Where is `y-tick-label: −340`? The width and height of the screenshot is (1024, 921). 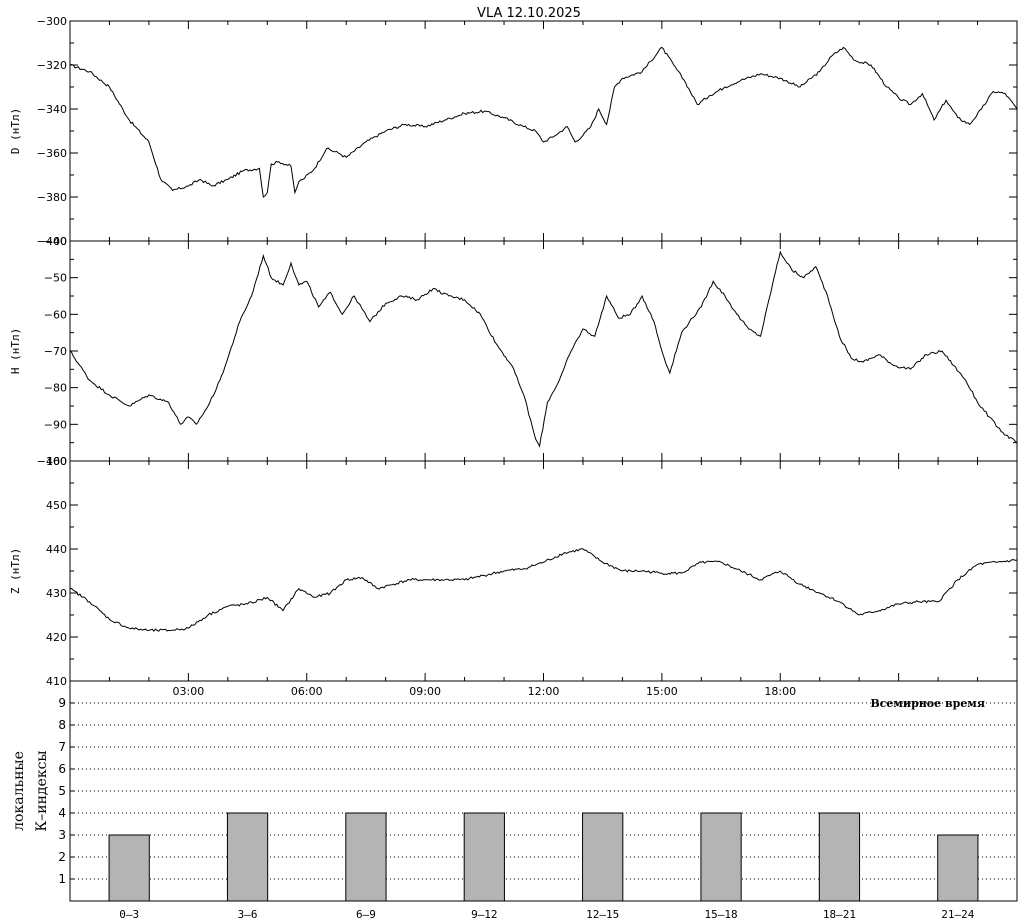
y-tick-label: −340 is located at coordinates (52, 109).